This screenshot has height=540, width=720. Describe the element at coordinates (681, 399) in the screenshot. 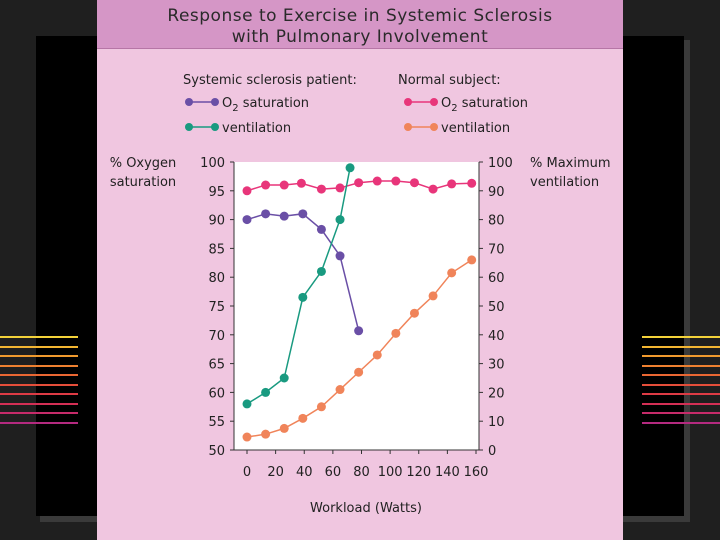

I see `decorative-stripes-right` at that location.